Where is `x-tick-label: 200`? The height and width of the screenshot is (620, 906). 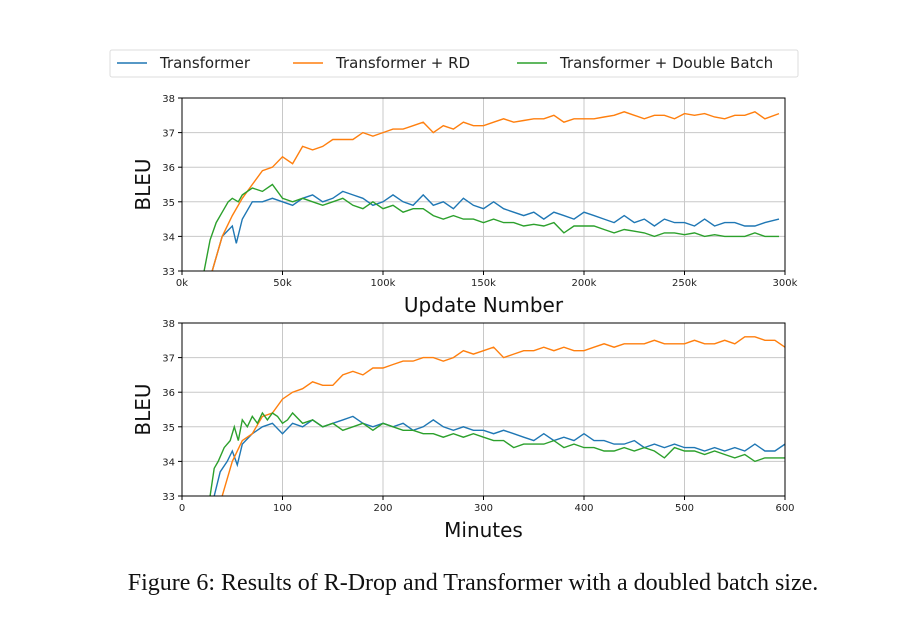
x-tick-label: 200 is located at coordinates (382, 508).